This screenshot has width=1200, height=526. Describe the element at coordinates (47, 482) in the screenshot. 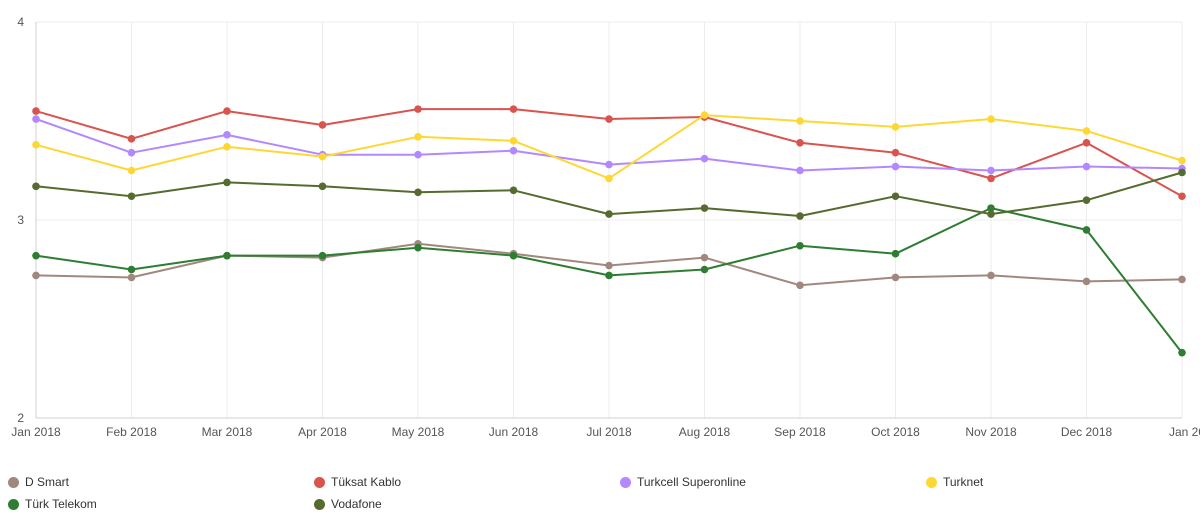

I see `legend-label: D Smart` at that location.